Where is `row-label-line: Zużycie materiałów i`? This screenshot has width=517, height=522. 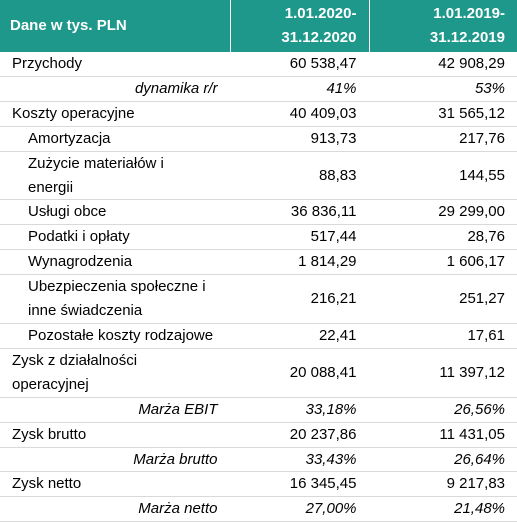 row-label-line: Zużycie materiałów i is located at coordinates (96, 163).